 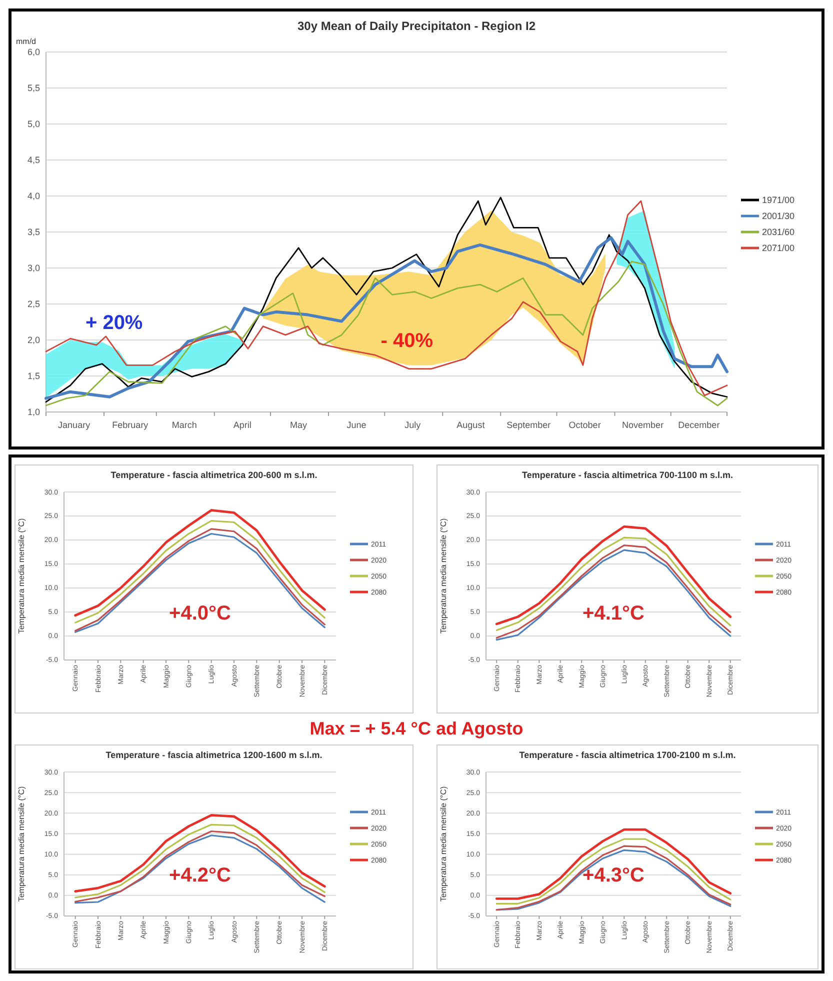 What do you see at coordinates (114, 323) in the screenshot?
I see `annotation: + 20%` at bounding box center [114, 323].